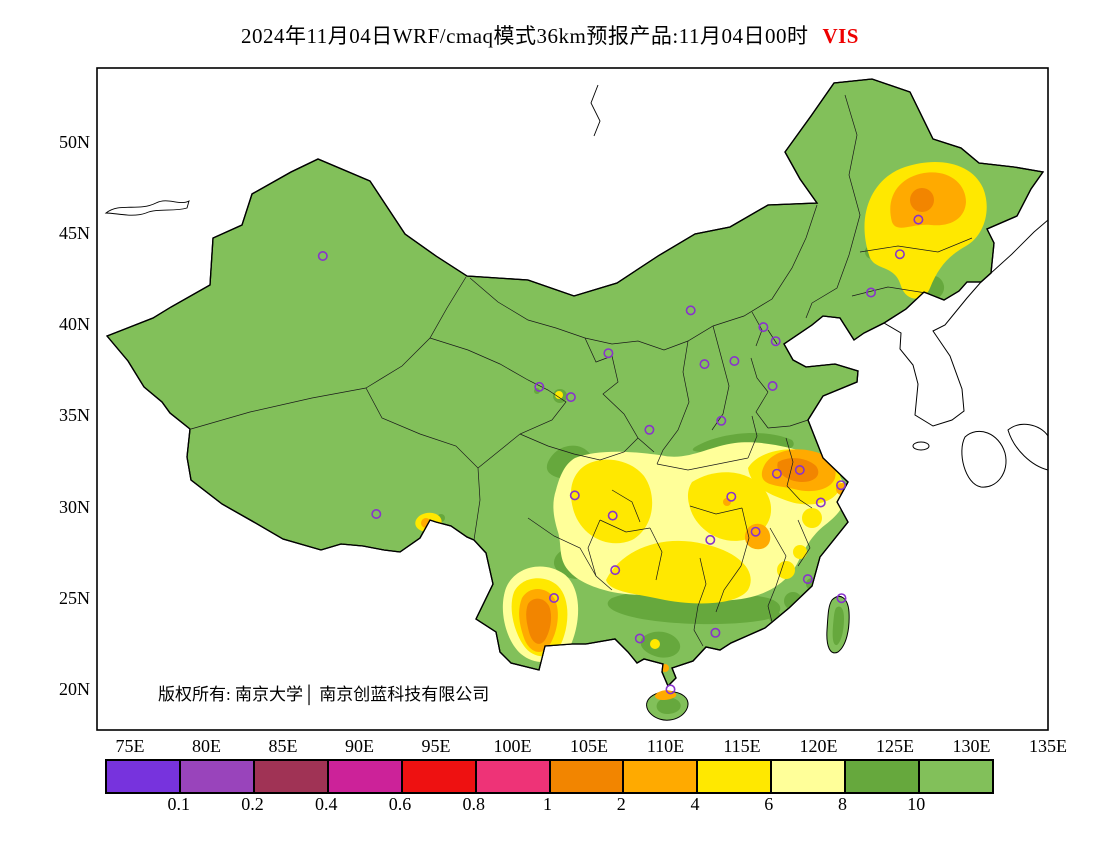 The image size is (1100, 850). What do you see at coordinates (1028, 447) in the screenshot?
I see `honshu-fragment` at bounding box center [1028, 447].